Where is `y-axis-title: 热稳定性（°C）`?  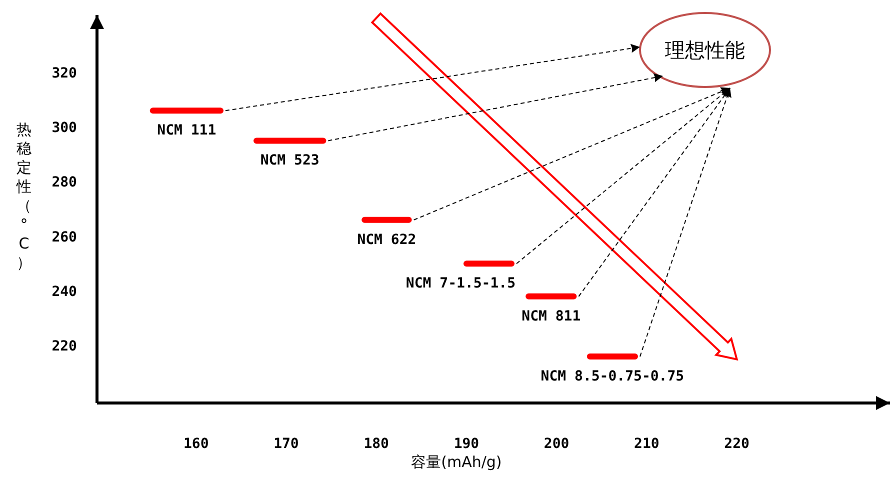 y-axis-title: 热稳定性（°C） is located at coordinates (24, 196).